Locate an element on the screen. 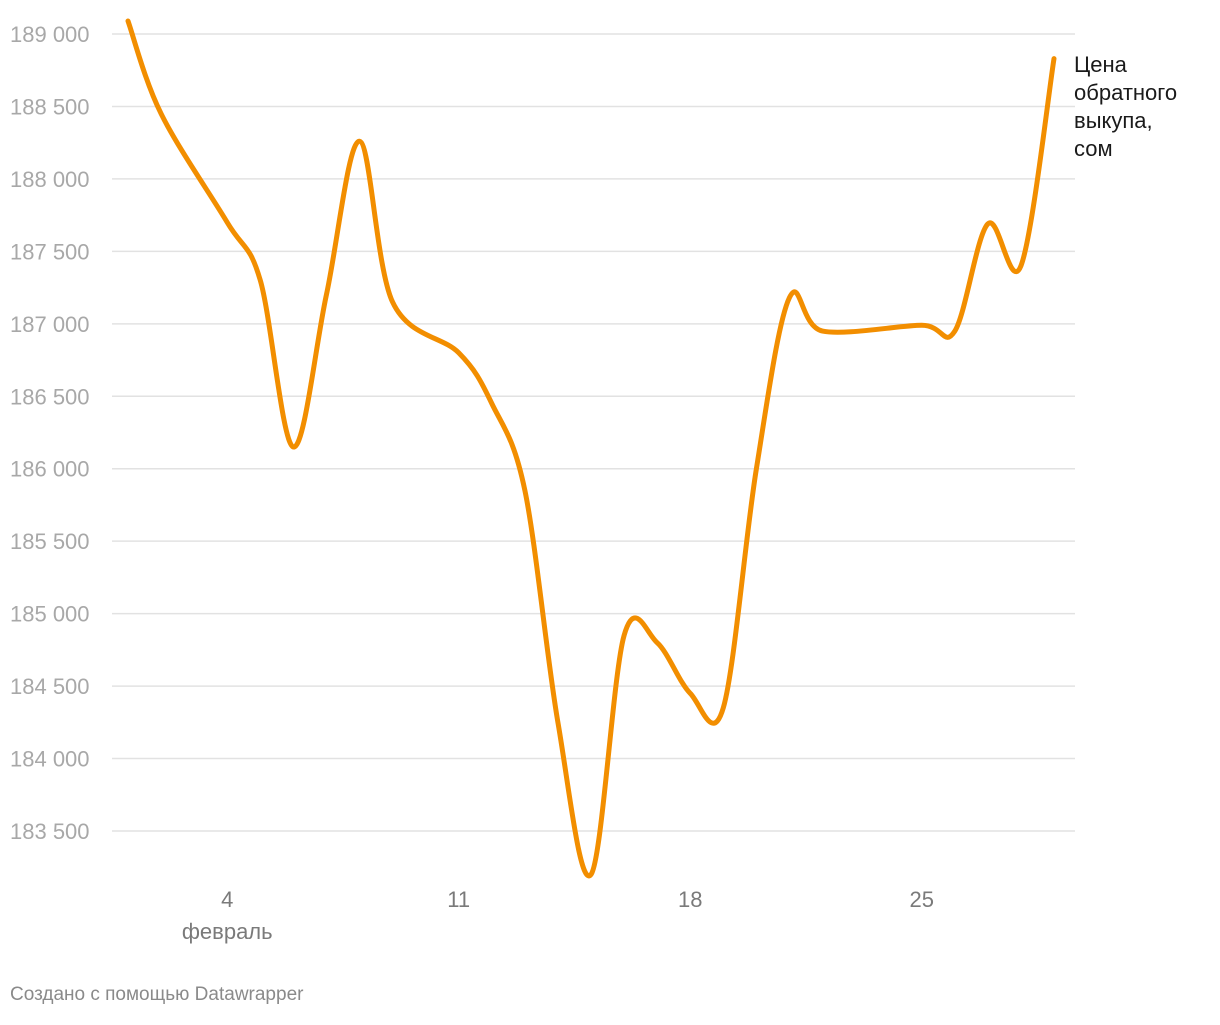 The width and height of the screenshot is (1220, 1025). y-tick-label: 186 500 is located at coordinates (50, 396).